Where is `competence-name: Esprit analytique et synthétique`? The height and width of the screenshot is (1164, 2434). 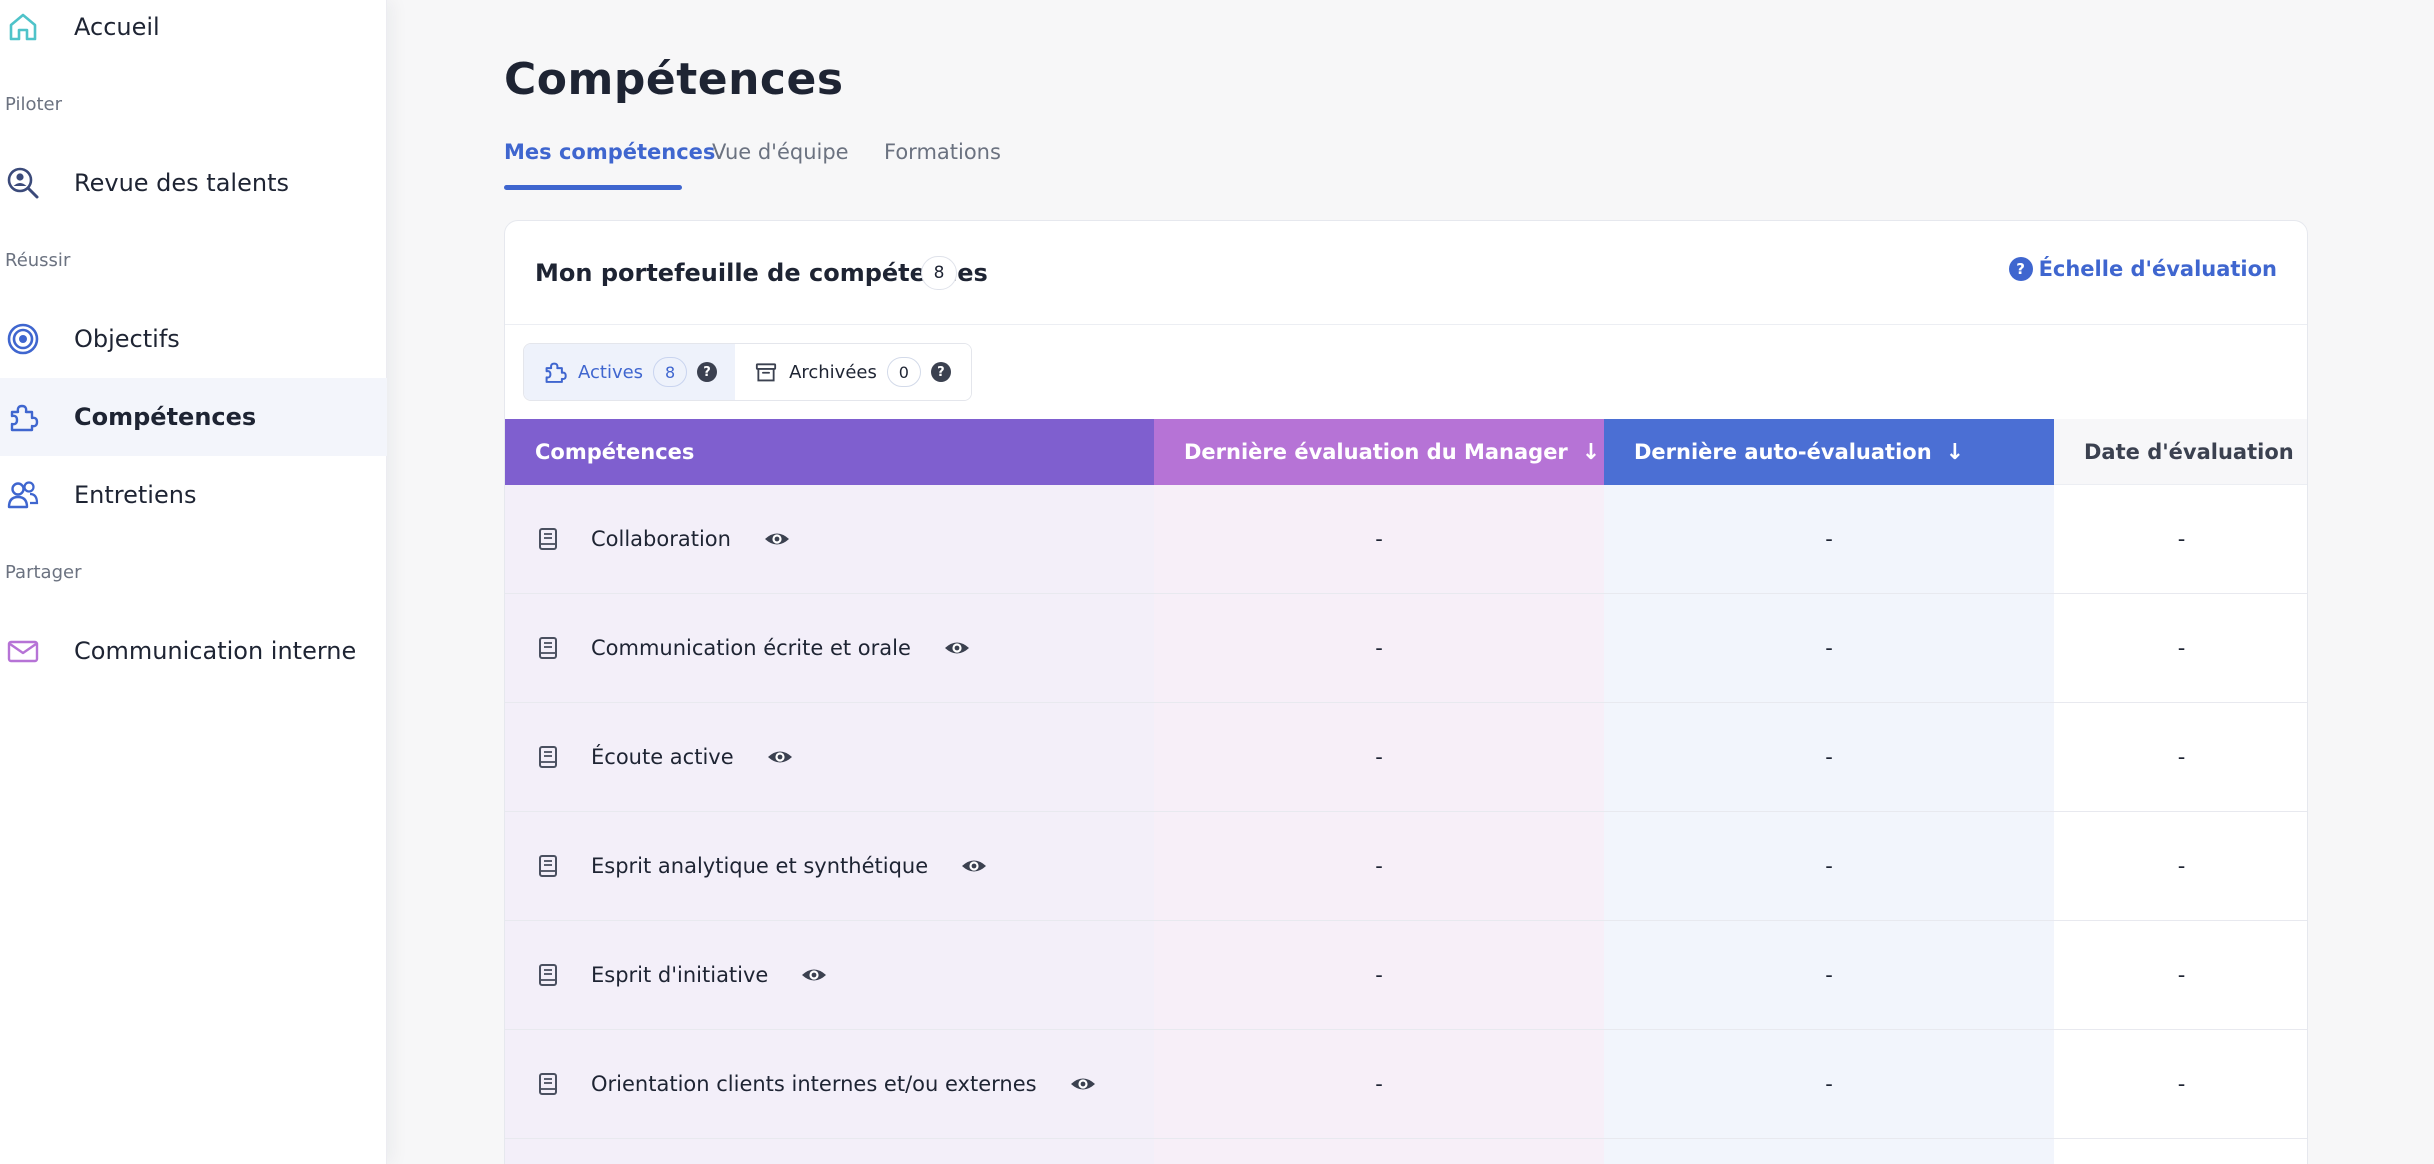 competence-name: Esprit analytique et synthétique is located at coordinates (760, 866).